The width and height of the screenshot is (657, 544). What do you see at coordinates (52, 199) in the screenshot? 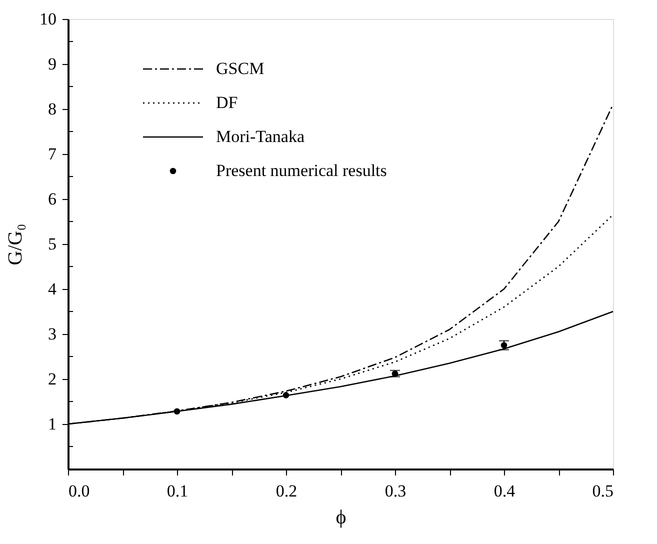
I see `y-tick-label: 6` at bounding box center [52, 199].